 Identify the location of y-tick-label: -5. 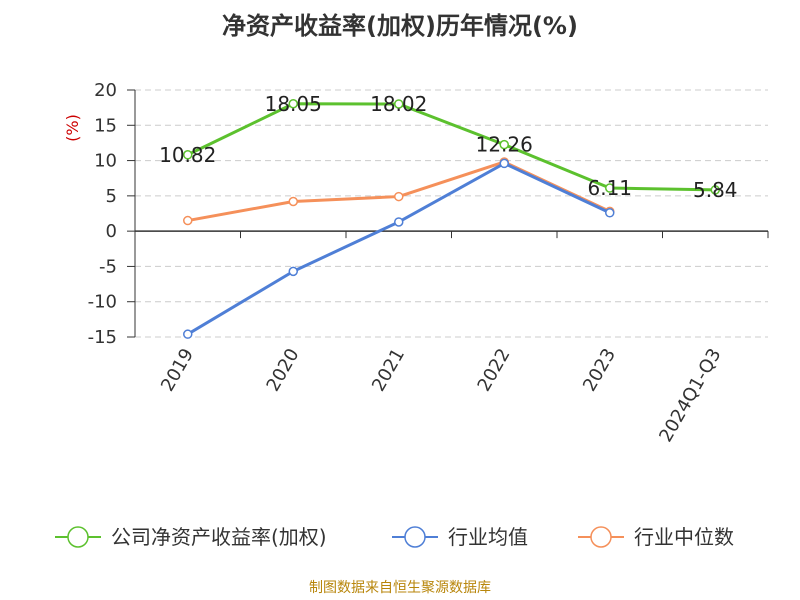
(108, 266).